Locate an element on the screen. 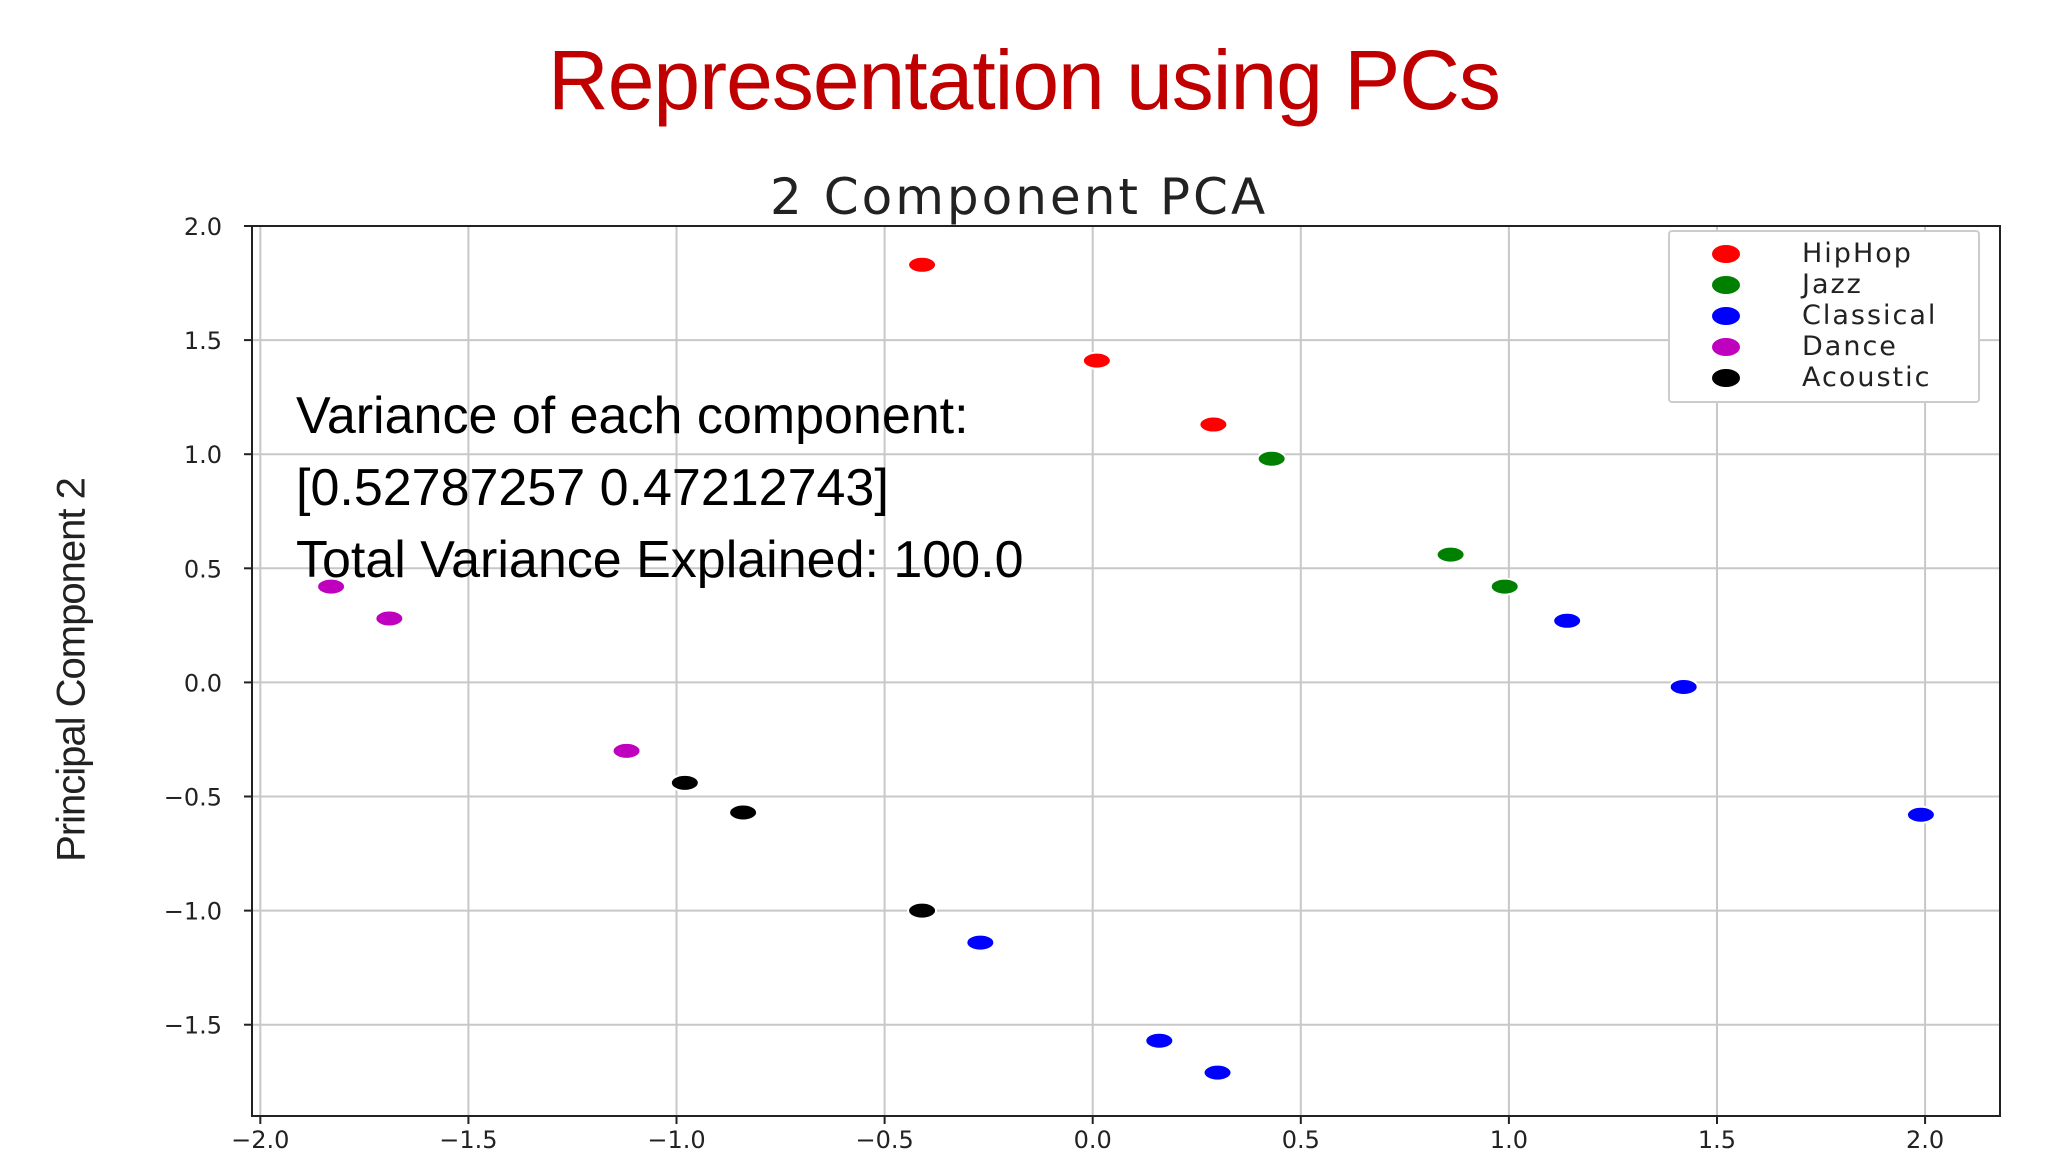 The width and height of the screenshot is (2048, 1152). legend-label: HipHop is located at coordinates (1857, 253).